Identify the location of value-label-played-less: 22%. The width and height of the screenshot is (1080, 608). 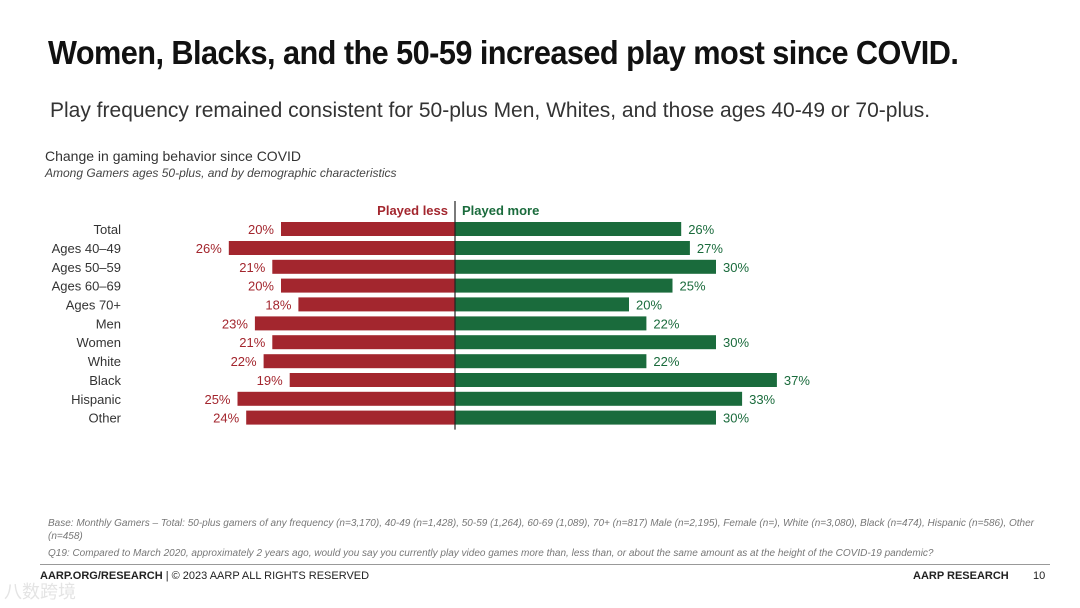
(244, 361).